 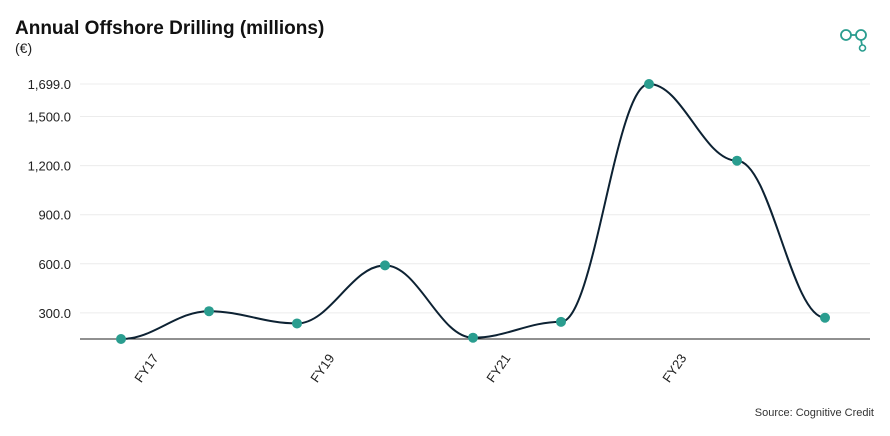 I want to click on x-tick-label: FY17, so click(x=146, y=368).